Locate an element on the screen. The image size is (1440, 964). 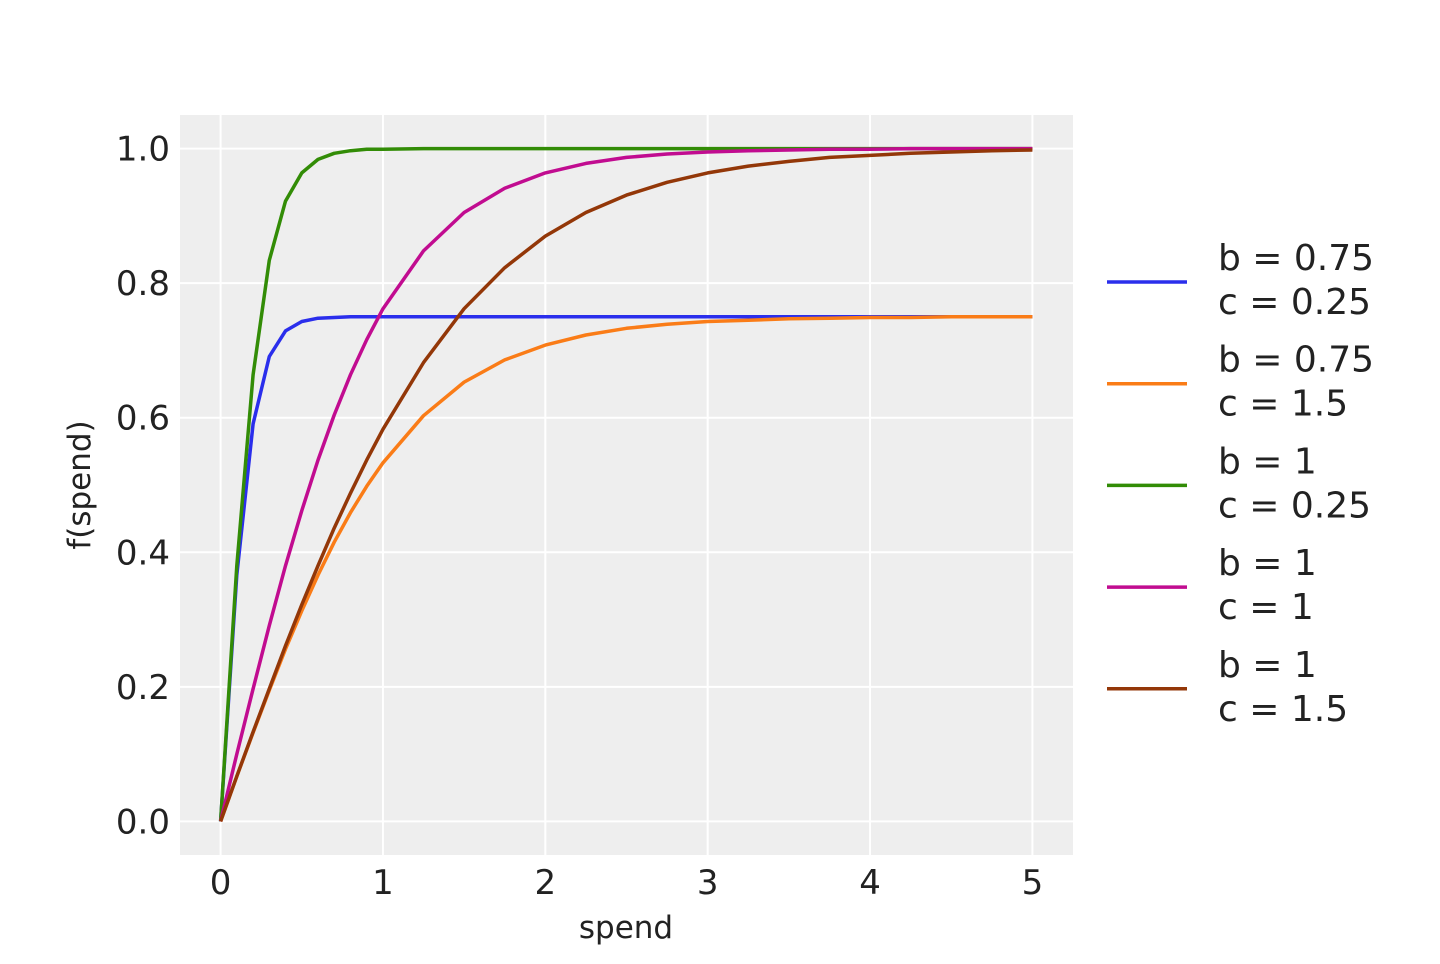
legend-item: b = 1c = 0.25 is located at coordinates (1239, 483).